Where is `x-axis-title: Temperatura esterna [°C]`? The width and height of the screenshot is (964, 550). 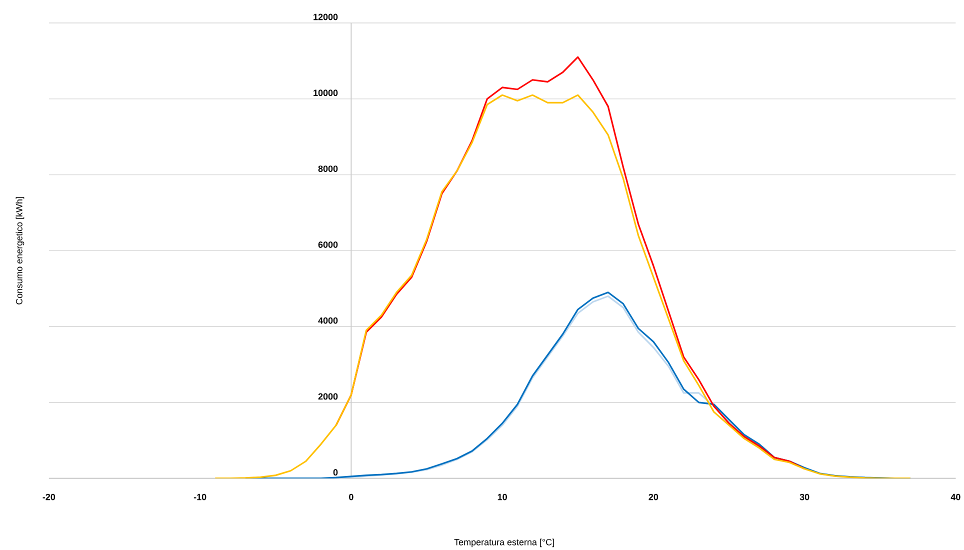 x-axis-title: Temperatura esterna [°C] is located at coordinates (504, 542).